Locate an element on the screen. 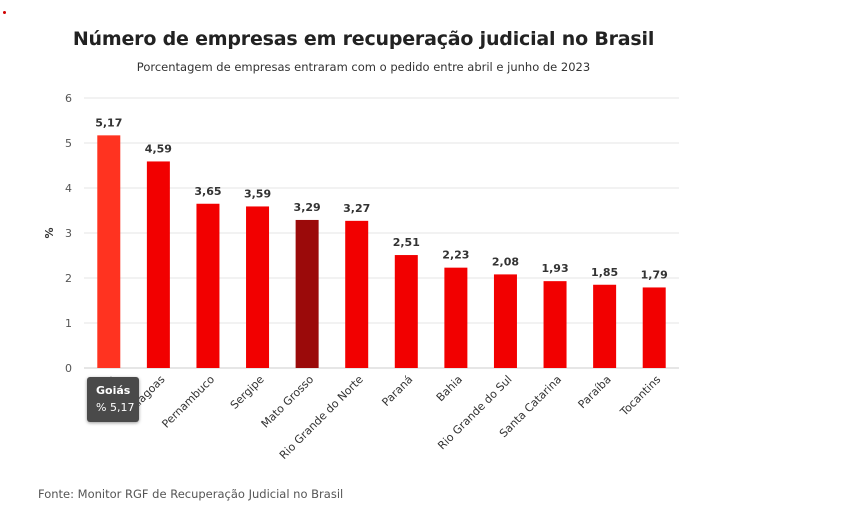 This screenshot has width=848, height=517. bar-value-label: 5,17 is located at coordinates (108, 122).